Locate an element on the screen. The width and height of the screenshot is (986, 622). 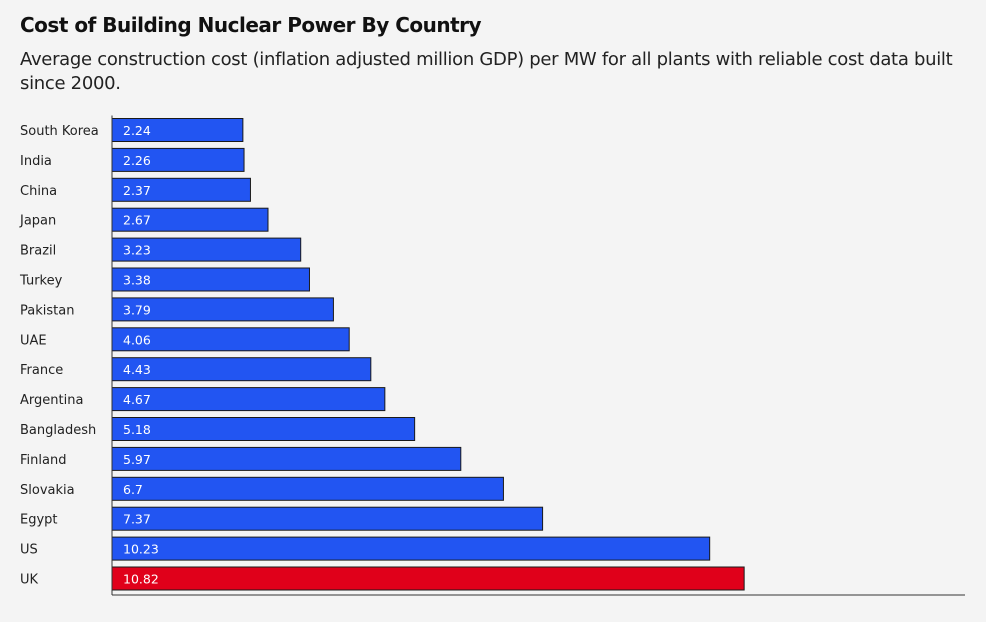
bar-value-label: 4.06 is located at coordinates (137, 339).